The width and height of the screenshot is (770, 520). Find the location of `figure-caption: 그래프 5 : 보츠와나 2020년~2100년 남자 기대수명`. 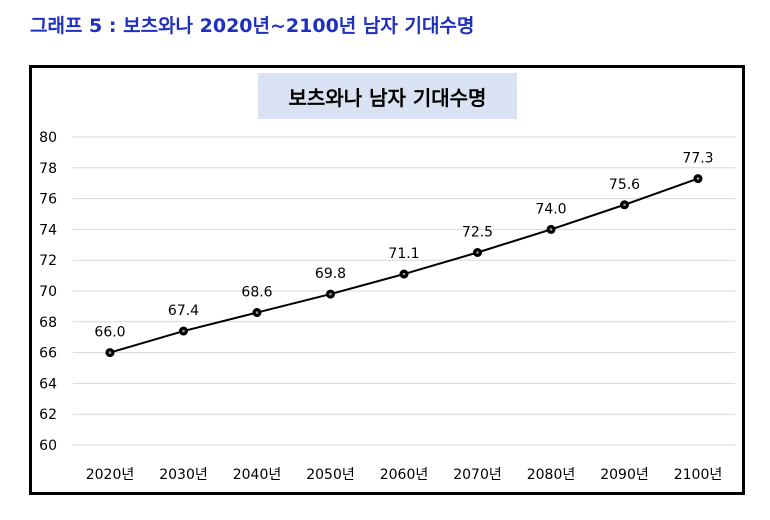

figure-caption: 그래프 5 : 보츠와나 2020년~2100년 남자 기대수명 is located at coordinates (252, 26).